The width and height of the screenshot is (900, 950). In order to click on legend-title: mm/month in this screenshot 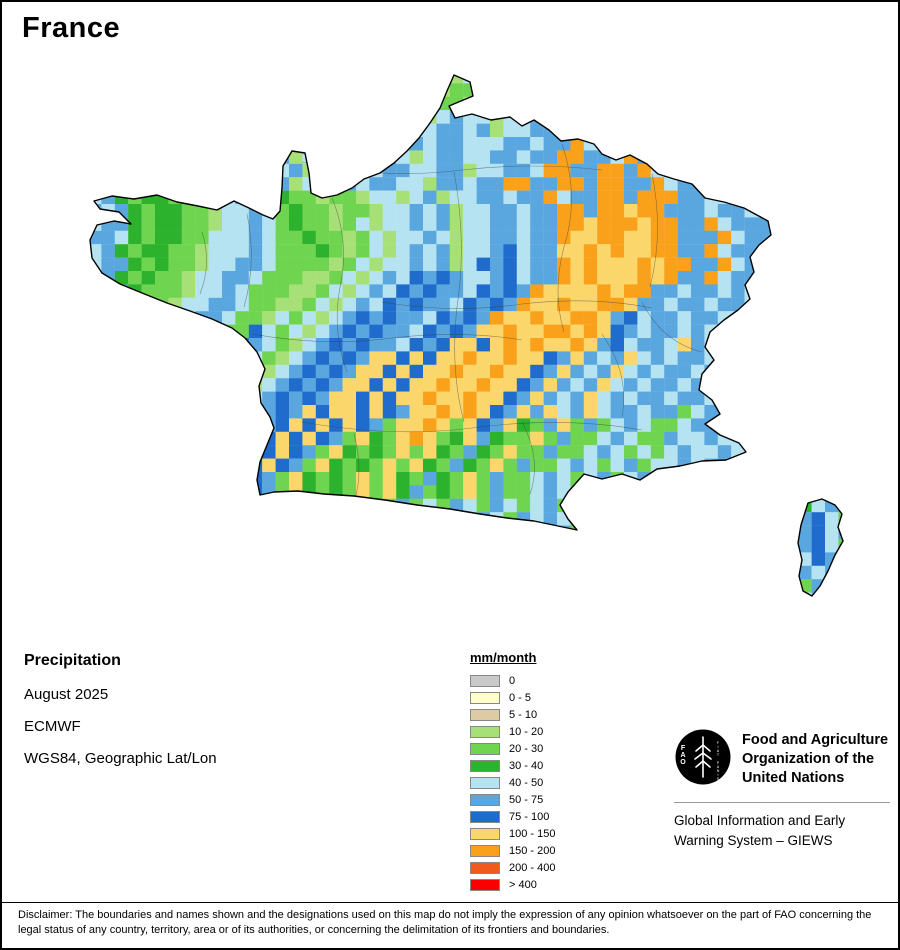, I will do `click(503, 657)`.